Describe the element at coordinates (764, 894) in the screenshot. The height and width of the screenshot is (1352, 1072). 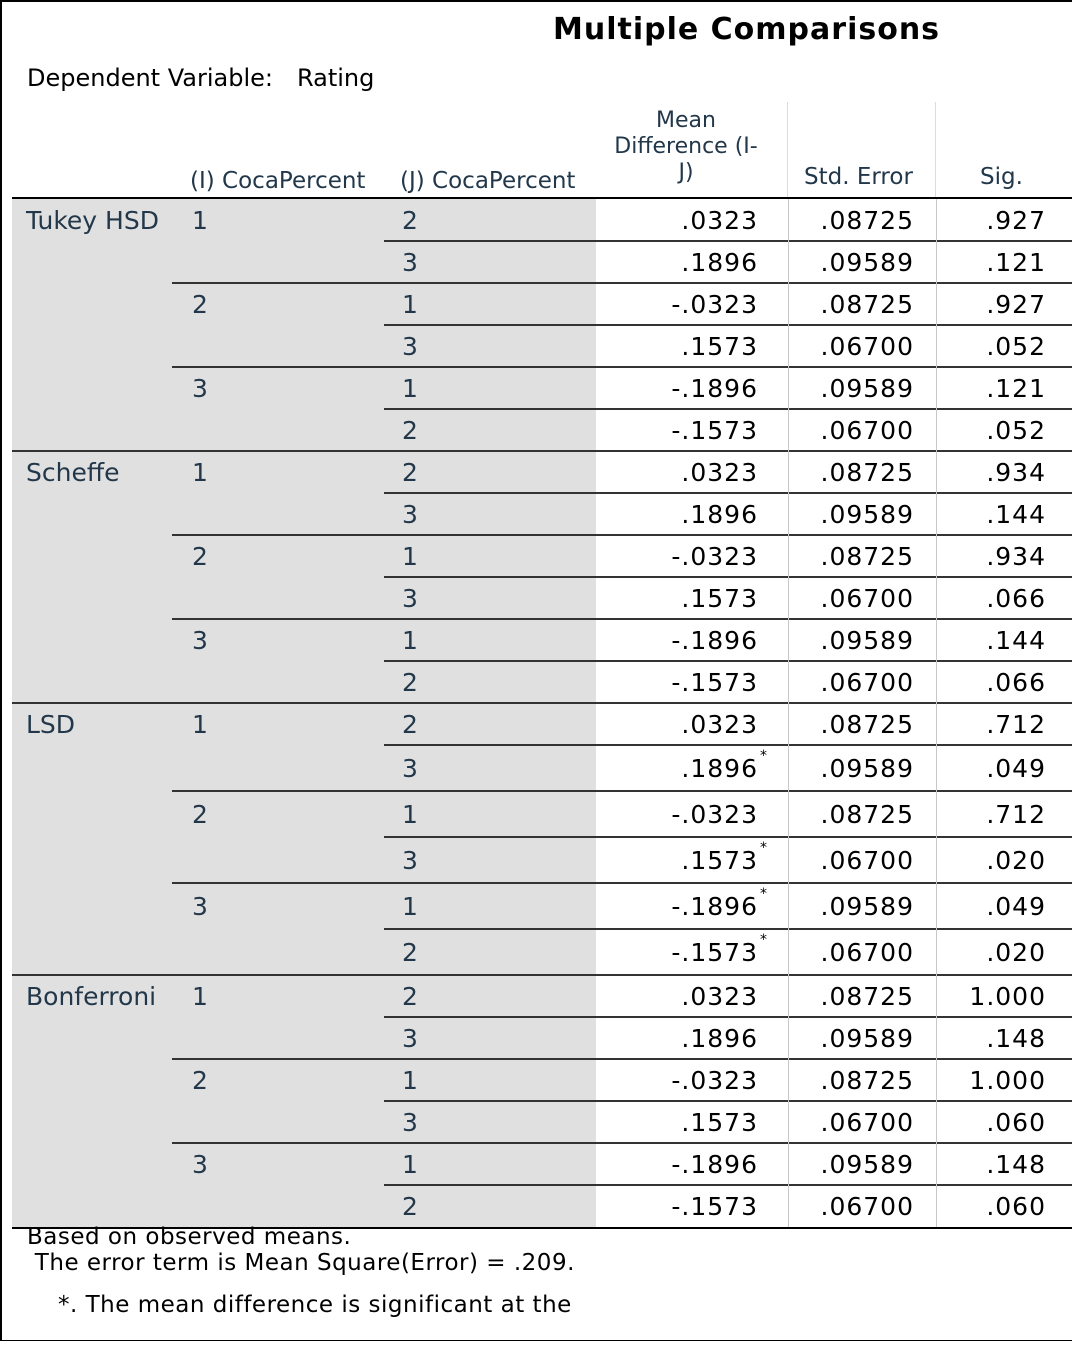
I see `significance-marker: *` at that location.